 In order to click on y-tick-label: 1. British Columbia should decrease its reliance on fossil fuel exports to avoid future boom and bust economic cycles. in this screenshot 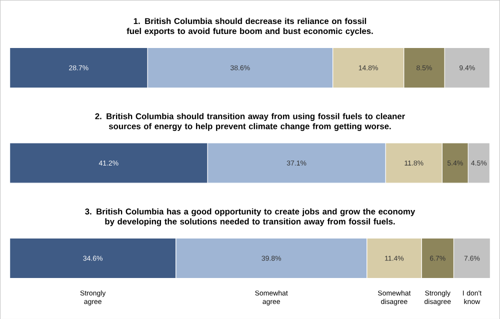, I will do `click(249, 27)`.